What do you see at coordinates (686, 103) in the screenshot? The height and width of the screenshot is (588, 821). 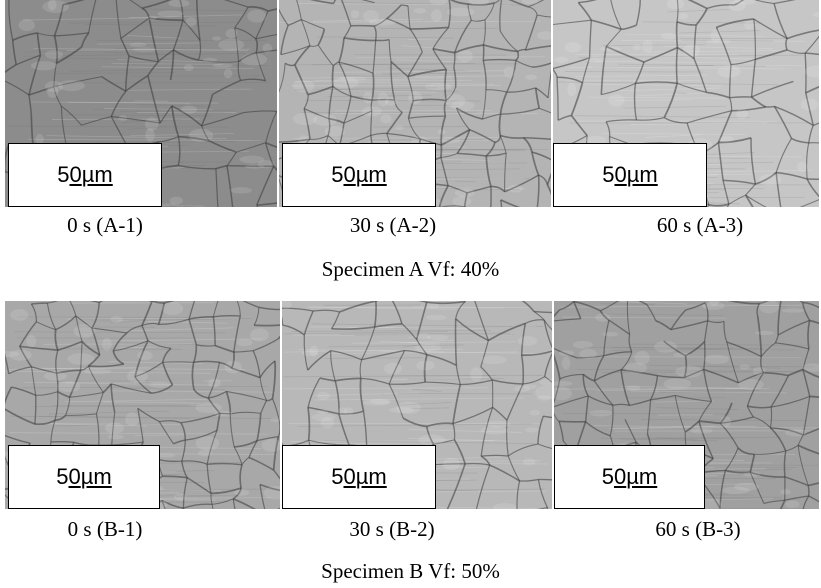 I see `sem-image-a-3: 50µm` at bounding box center [686, 103].